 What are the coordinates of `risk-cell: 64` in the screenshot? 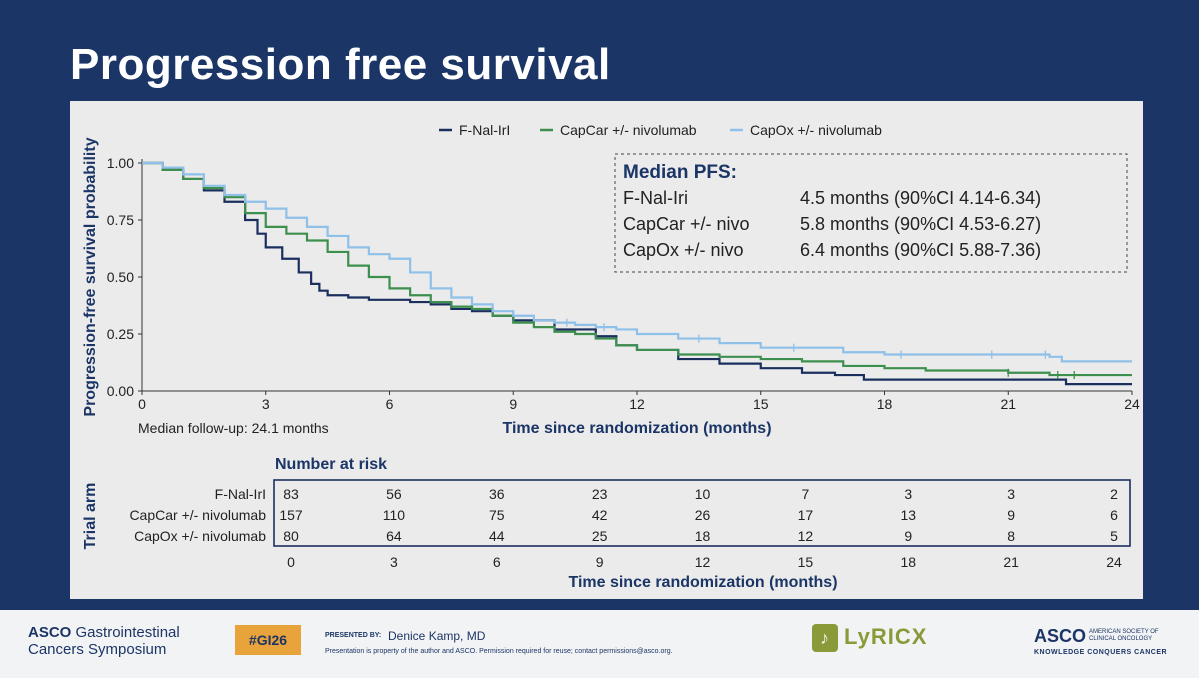 It's located at (394, 536).